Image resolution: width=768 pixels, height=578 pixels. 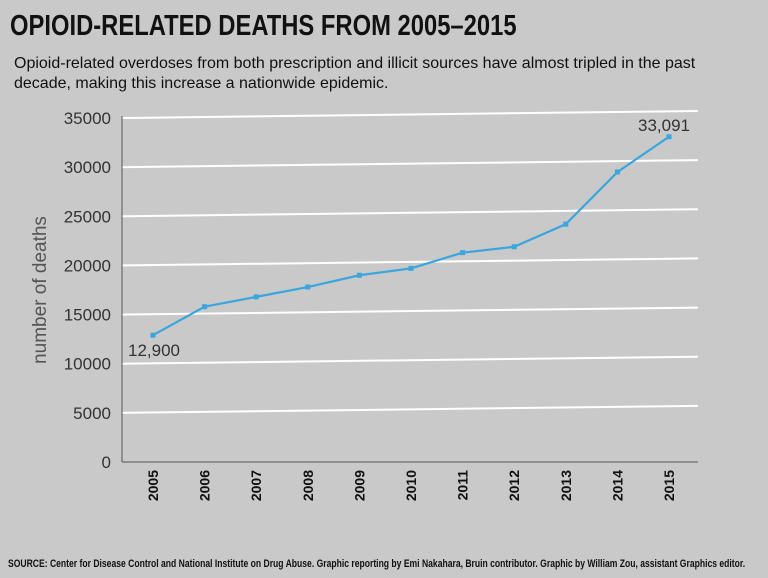 I want to click on y-tick-label: 15000, so click(x=87, y=315).